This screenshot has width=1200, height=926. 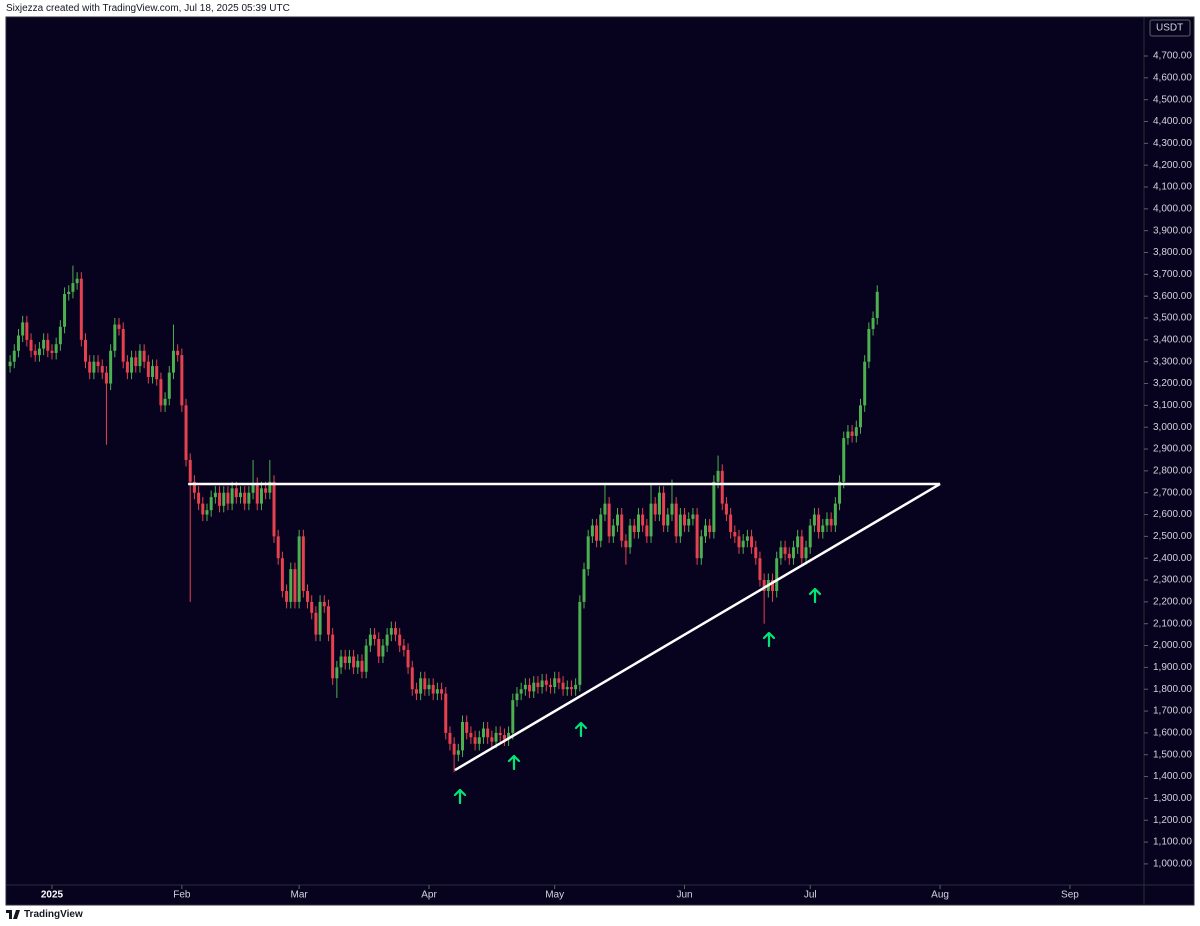 What do you see at coordinates (1172, 776) in the screenshot?
I see `y-tick-label: 1,400.00` at bounding box center [1172, 776].